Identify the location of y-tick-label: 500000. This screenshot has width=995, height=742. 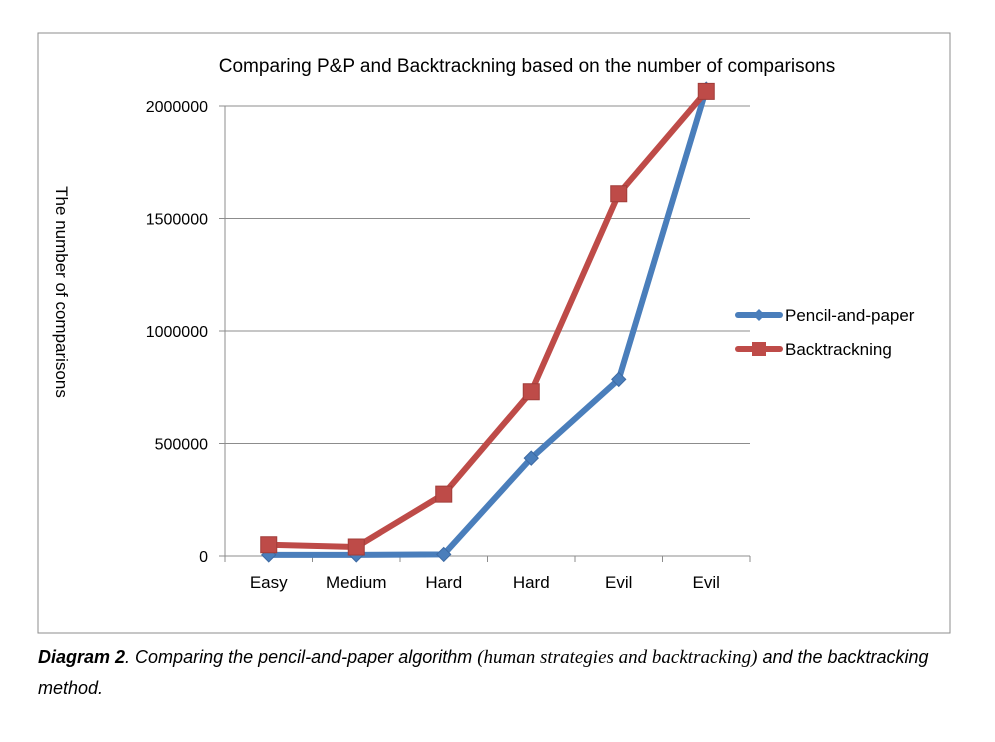
(181, 445).